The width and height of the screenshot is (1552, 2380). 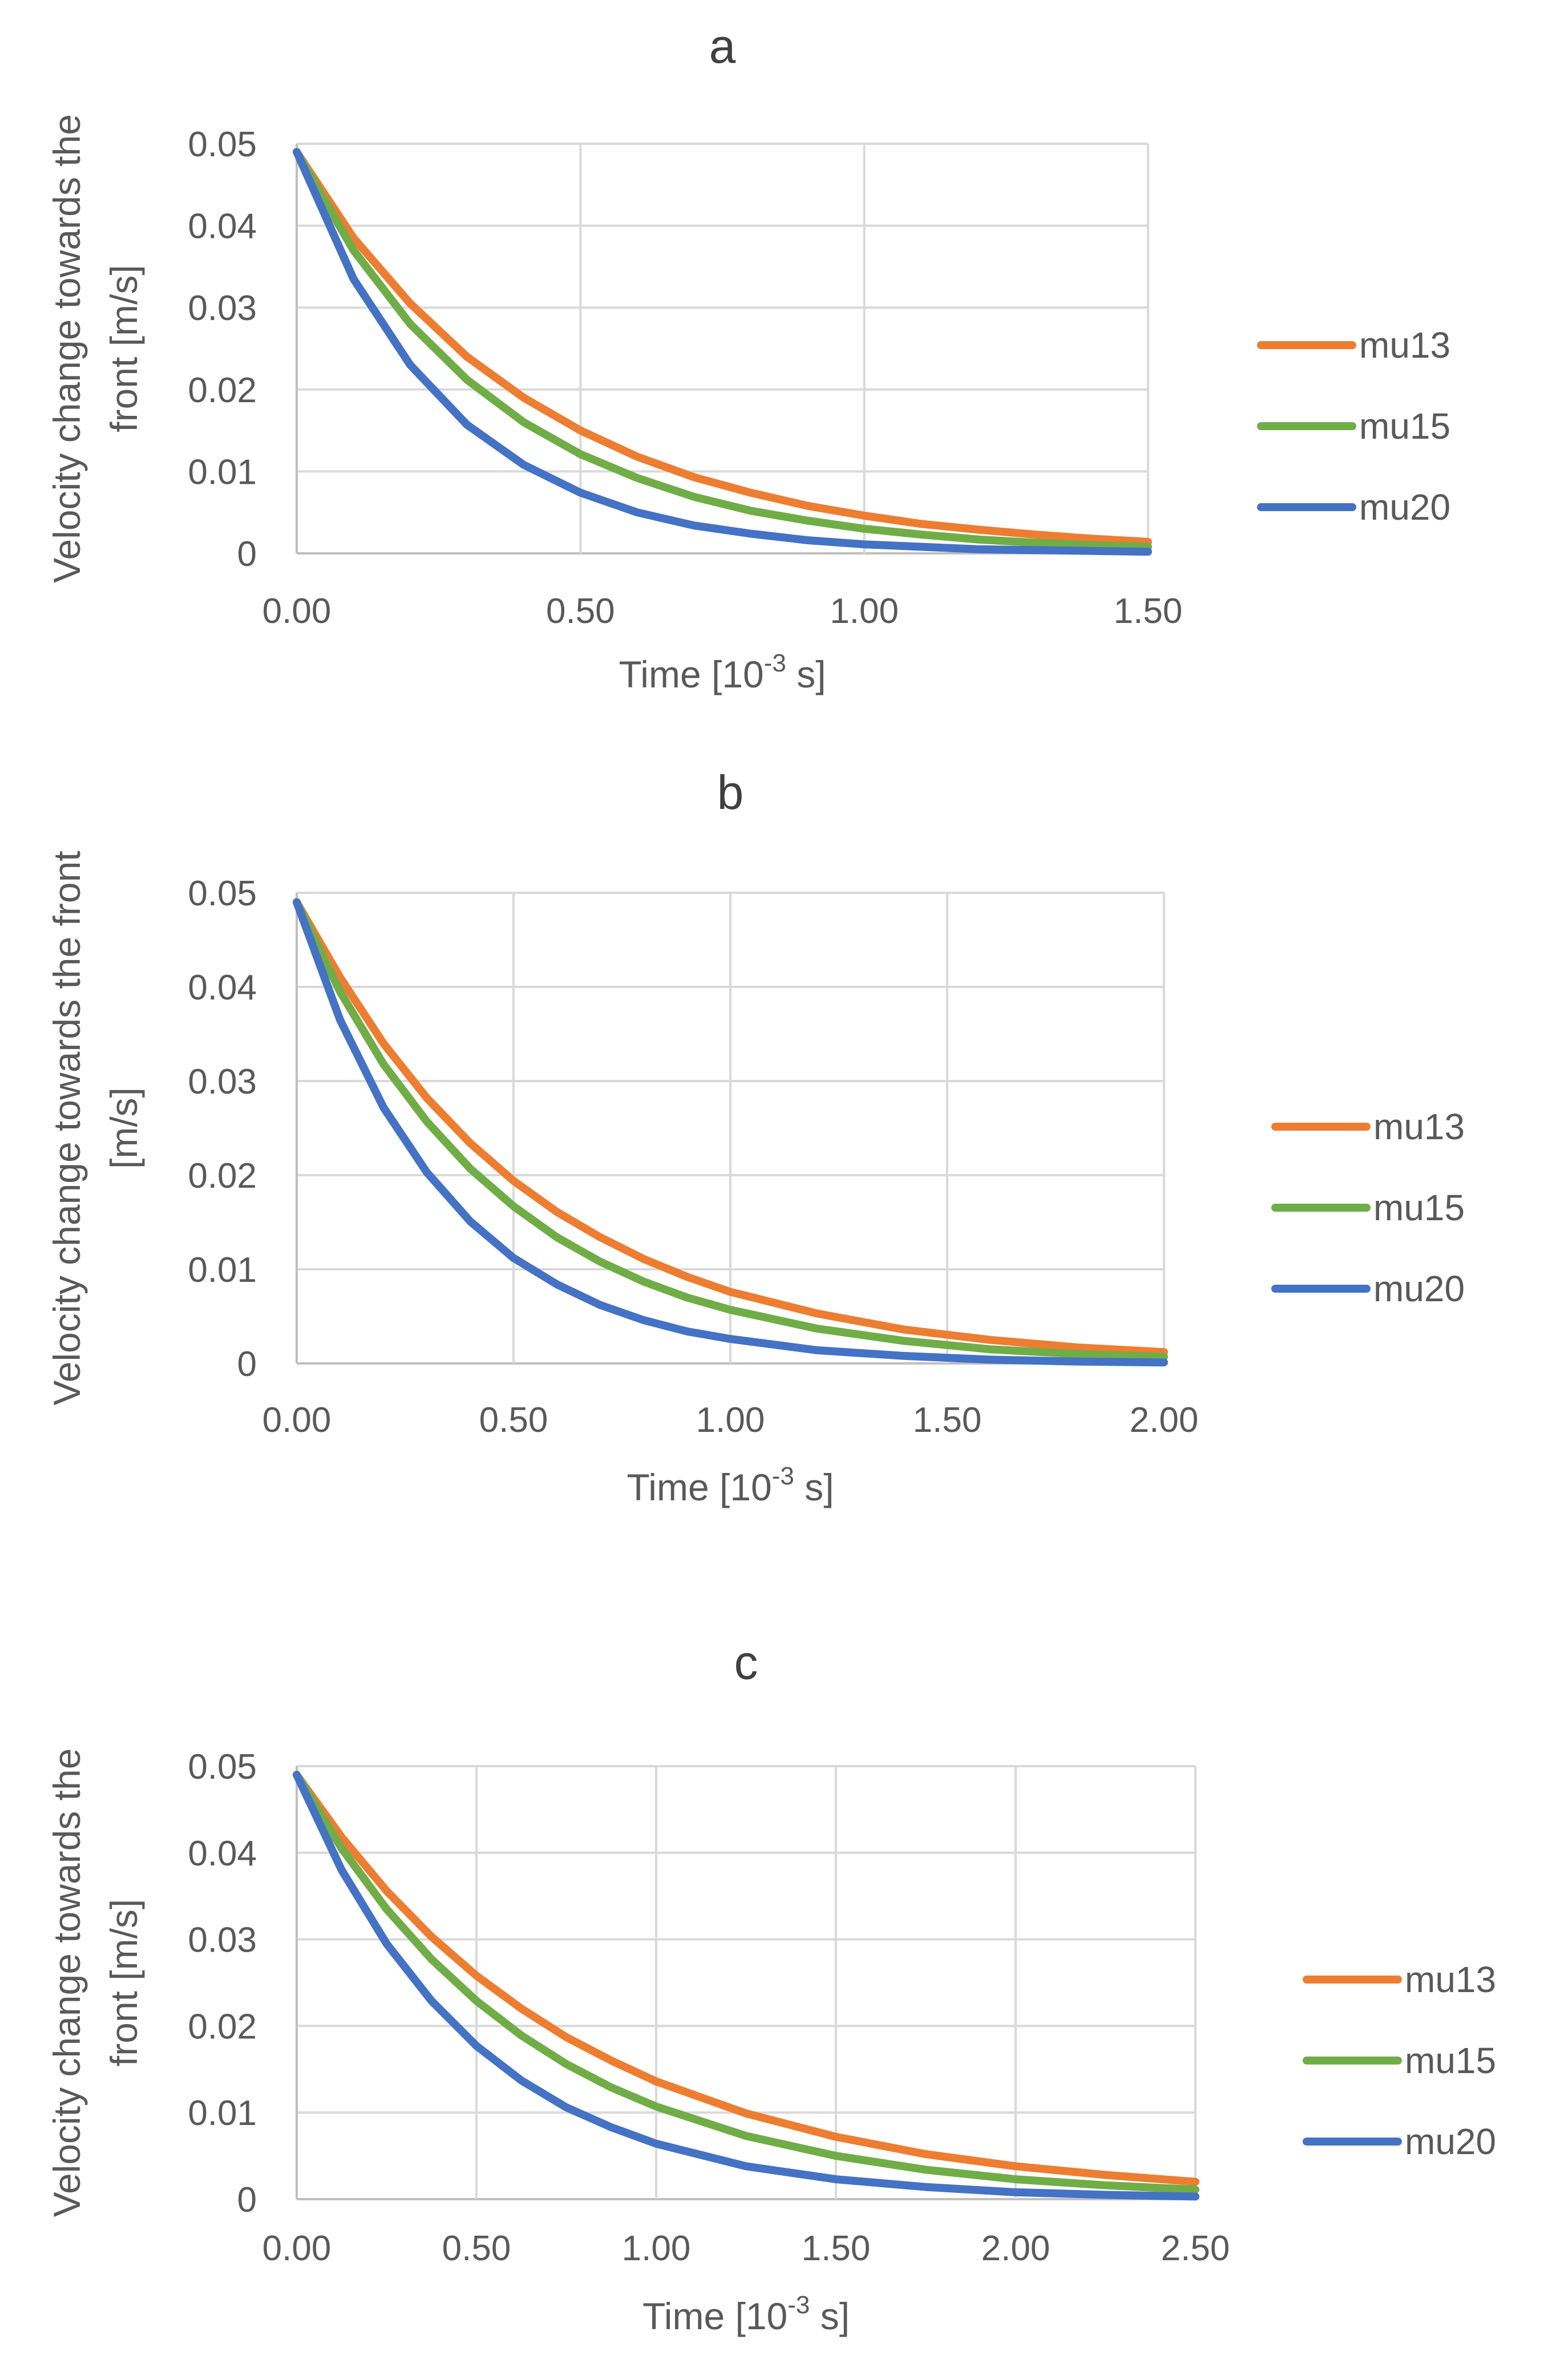 I want to click on x-tick-label: 2.50, so click(x=1195, y=2248).